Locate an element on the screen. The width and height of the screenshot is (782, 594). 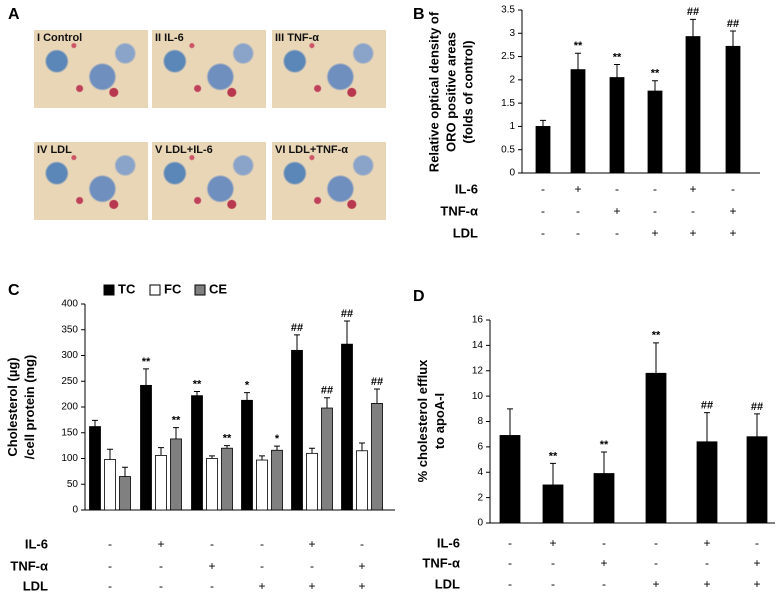
y-tick-label: 250 is located at coordinates (69, 381).